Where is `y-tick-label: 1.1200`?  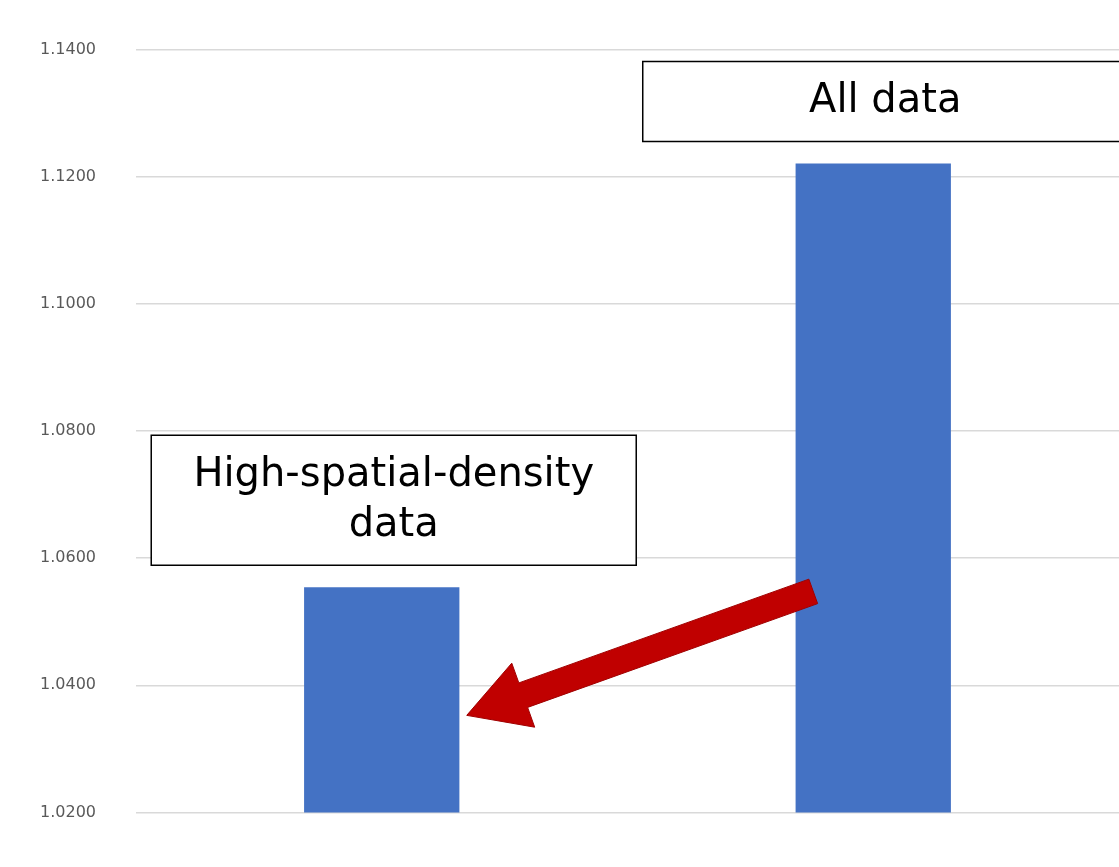
y-tick-label: 1.1200 is located at coordinates (68, 175).